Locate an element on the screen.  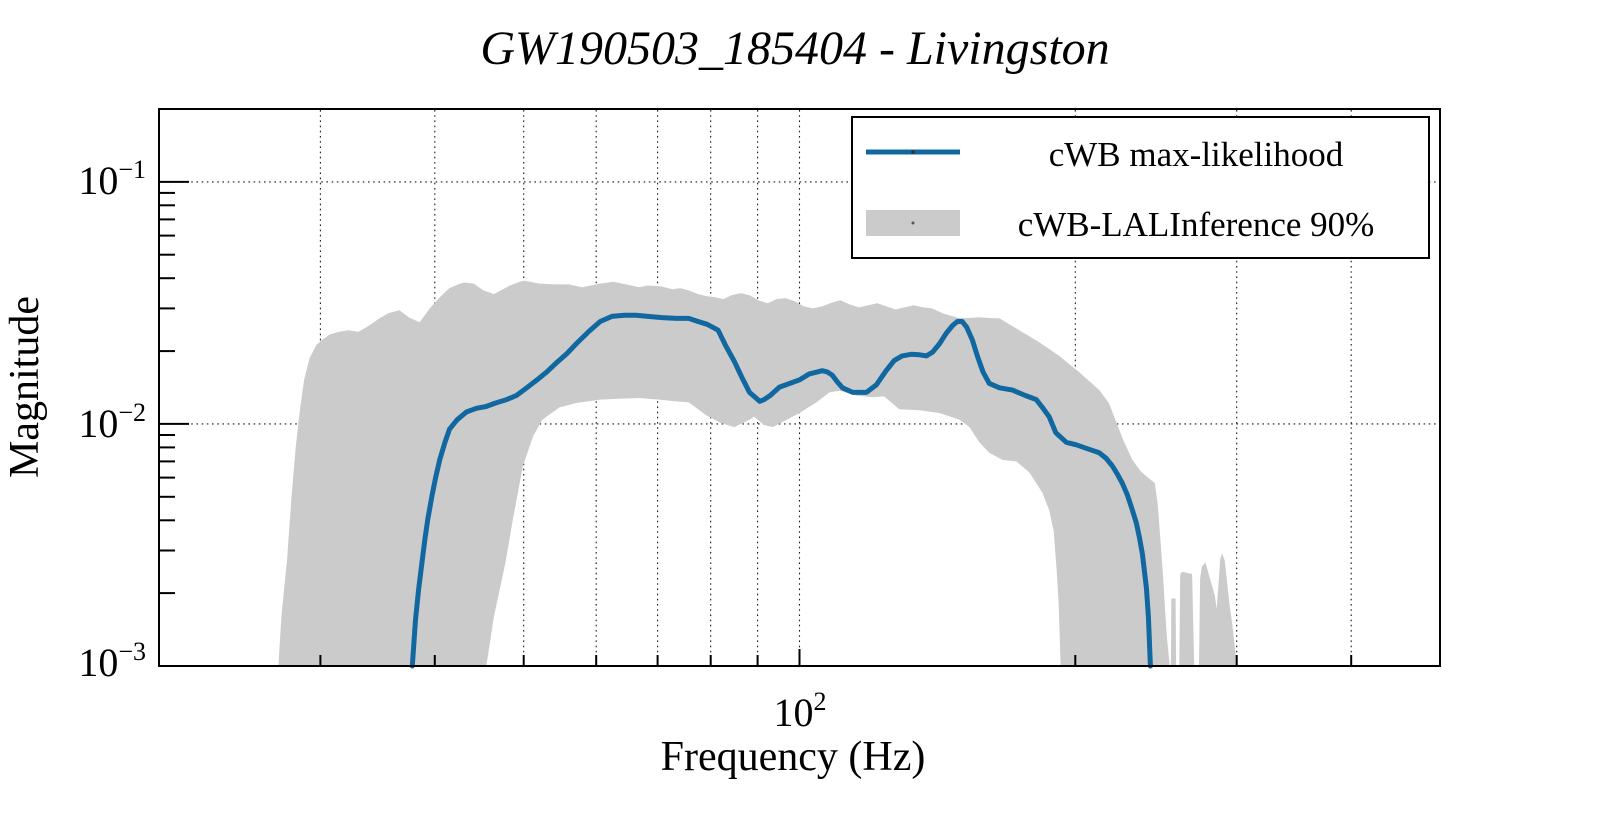
y-tick-label-1e-2: 10⁻² is located at coordinates (112, 422).